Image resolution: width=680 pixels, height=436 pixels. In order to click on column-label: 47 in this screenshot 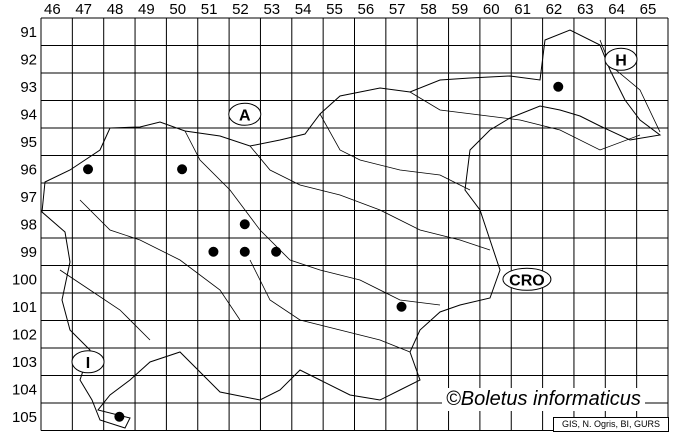, I will do `click(83, 9)`.